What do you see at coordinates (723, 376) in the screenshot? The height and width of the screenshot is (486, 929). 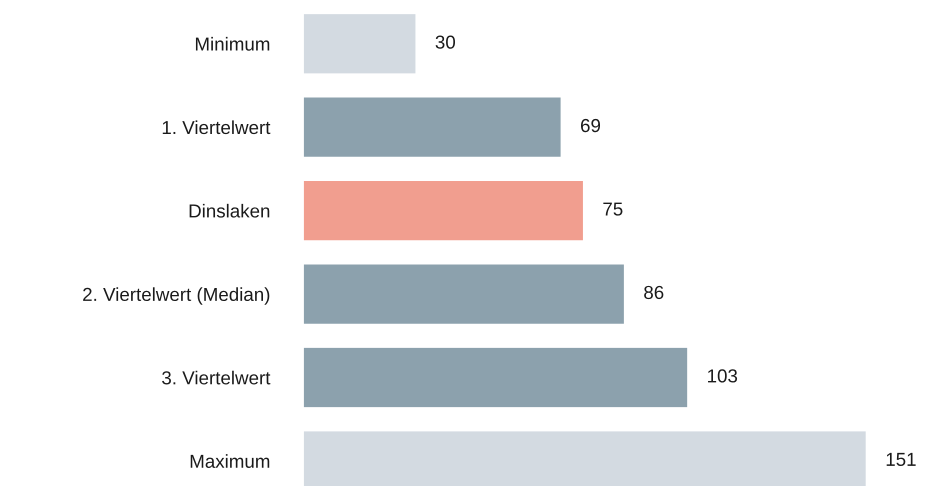 I see `data-label: 103` at bounding box center [723, 376].